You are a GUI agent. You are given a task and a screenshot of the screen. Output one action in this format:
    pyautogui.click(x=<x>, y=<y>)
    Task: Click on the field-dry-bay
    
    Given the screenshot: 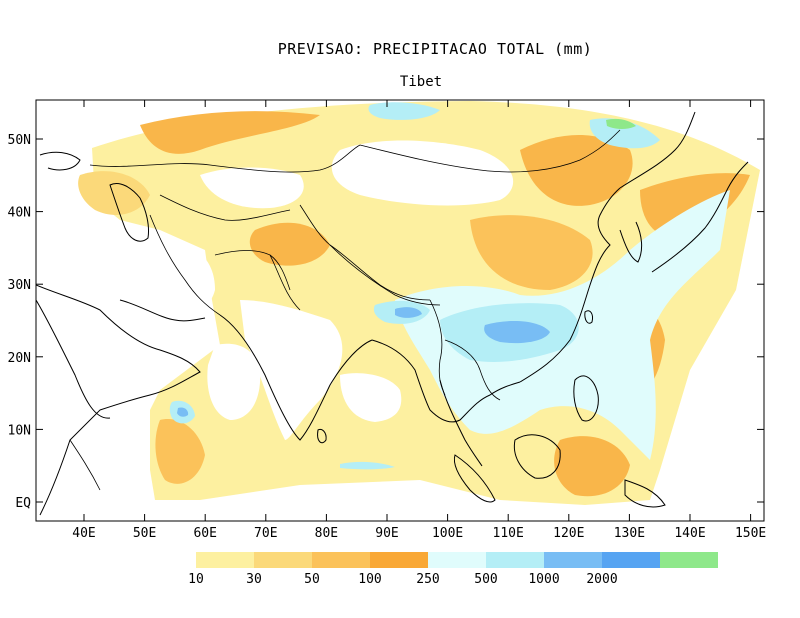 What is the action you would take?
    pyautogui.click(x=371, y=397)
    